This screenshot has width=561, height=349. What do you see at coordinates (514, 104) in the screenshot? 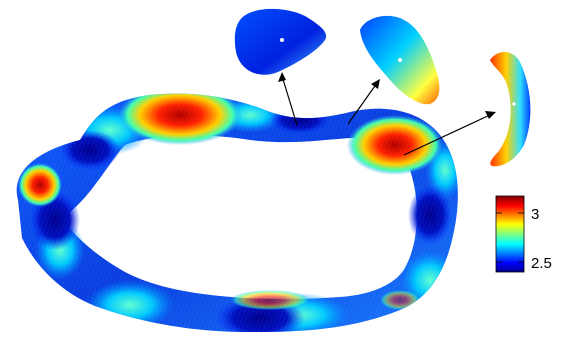
I see `cross-section-3-axis` at bounding box center [514, 104].